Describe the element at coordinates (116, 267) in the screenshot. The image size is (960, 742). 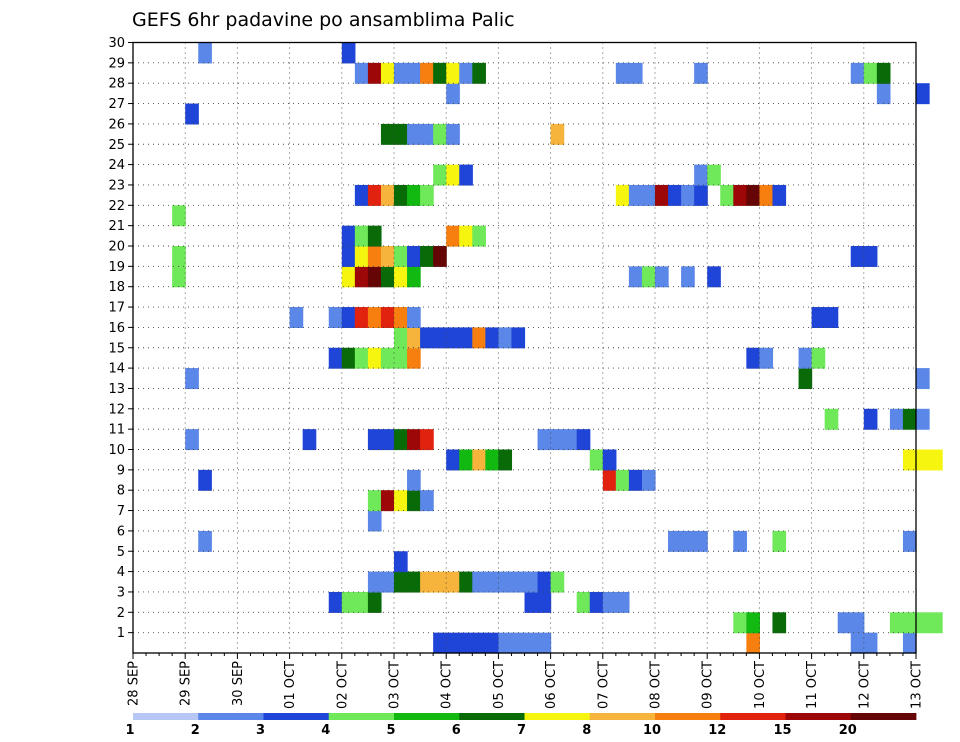
I see `y-tick-label: 19` at that location.